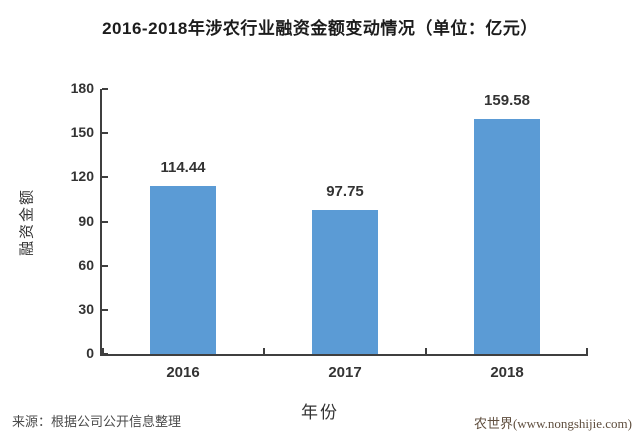 The height and width of the screenshot is (438, 640). I want to click on x-category-label: 2017, so click(345, 372).